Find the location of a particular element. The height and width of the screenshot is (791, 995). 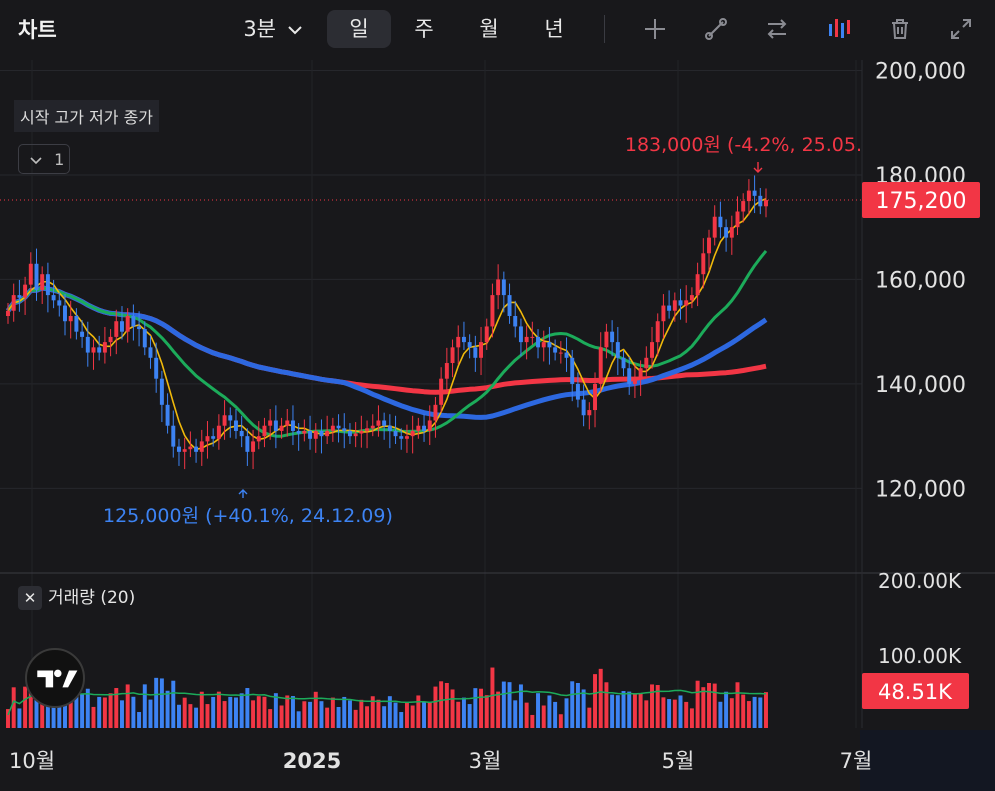

time-tick-label: 10월 is located at coordinates (32, 761).